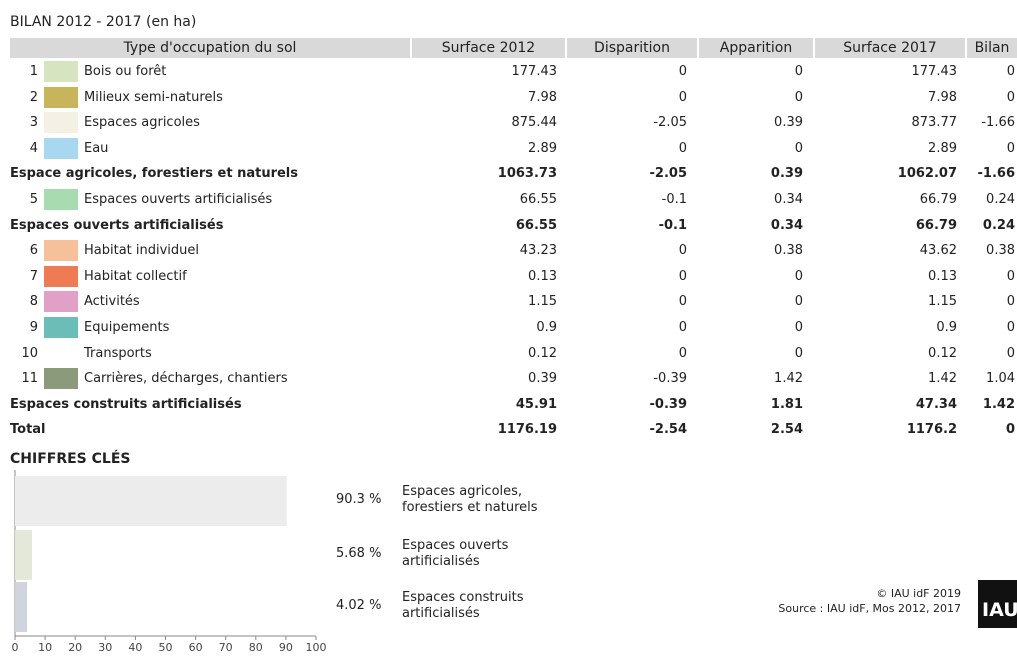 The width and height of the screenshot is (1017, 656). Describe the element at coordinates (542, 302) in the screenshot. I see `cell: 1.15` at that location.